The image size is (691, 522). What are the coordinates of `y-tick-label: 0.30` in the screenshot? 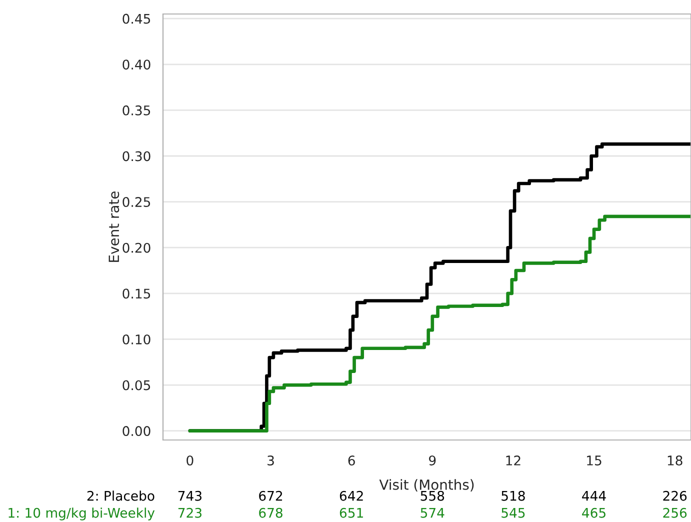 It's located at (136, 156).